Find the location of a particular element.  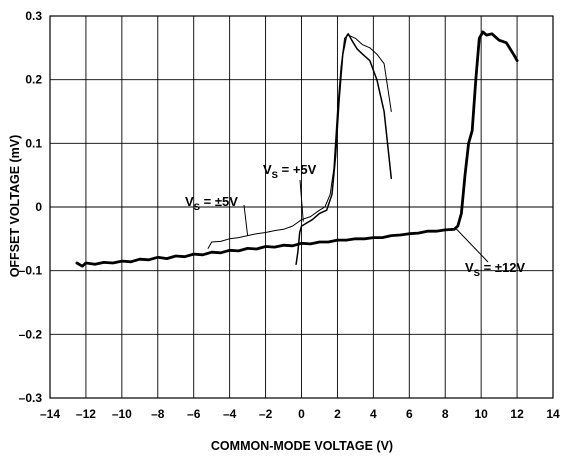

x-tick-label: 12 is located at coordinates (517, 414).